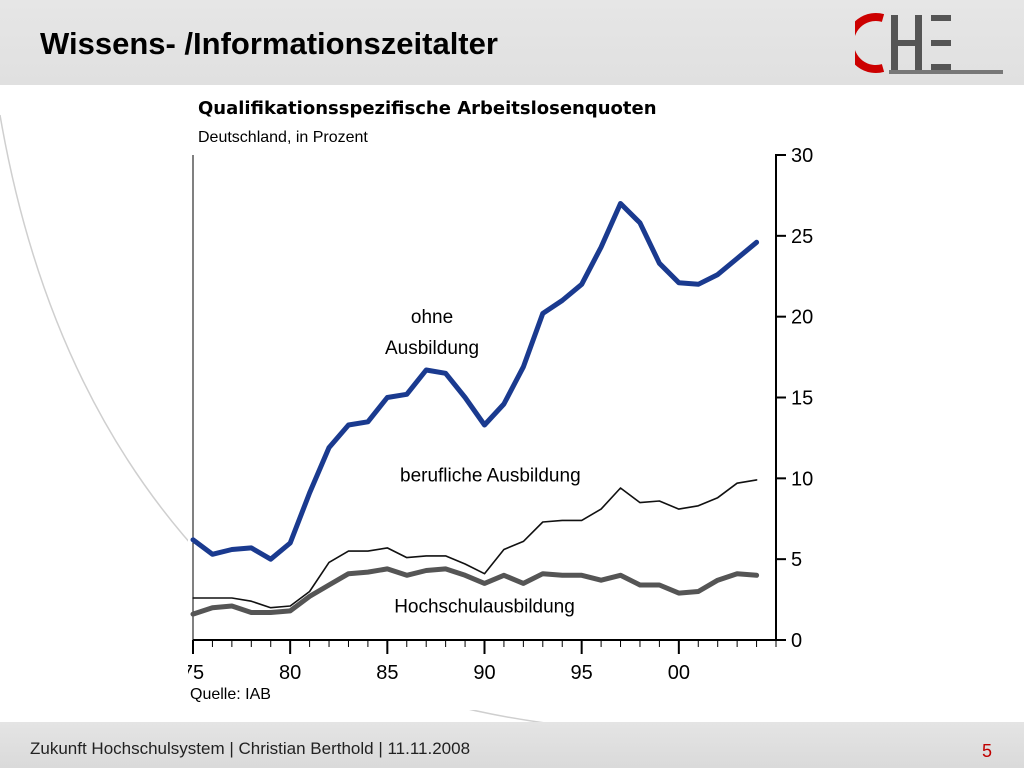  Describe the element at coordinates (582, 673) in the screenshot. I see `x-tick-label: 95` at that location.